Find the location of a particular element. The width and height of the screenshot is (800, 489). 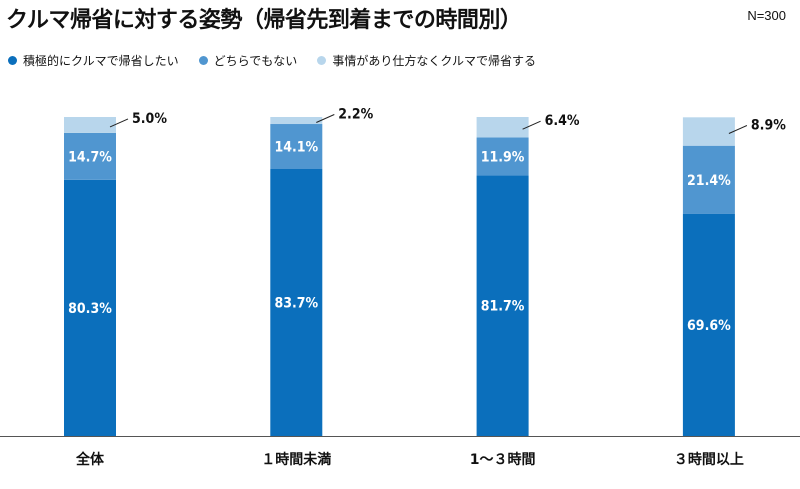

legend-item-reluctant: 事情があり仕方なくクルマで帰省する is located at coordinates (426, 60).